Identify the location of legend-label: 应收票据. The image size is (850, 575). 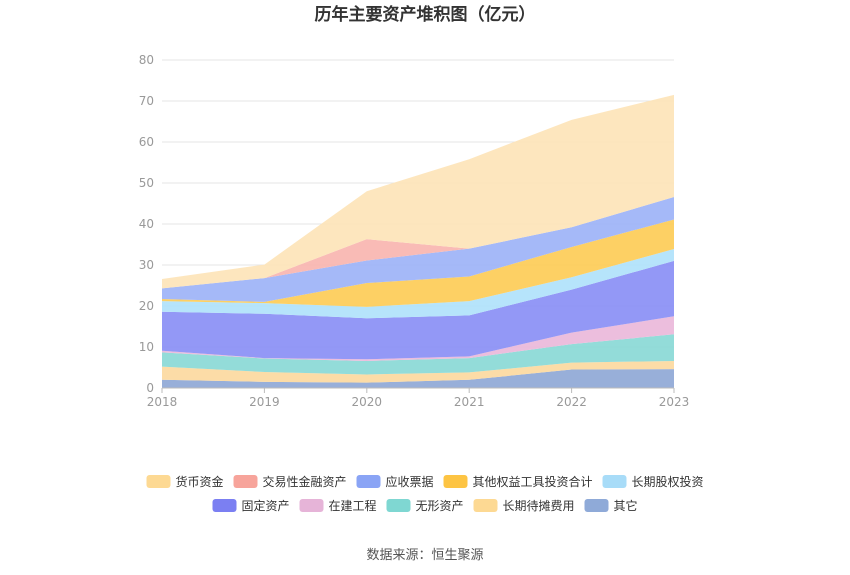
(409, 481).